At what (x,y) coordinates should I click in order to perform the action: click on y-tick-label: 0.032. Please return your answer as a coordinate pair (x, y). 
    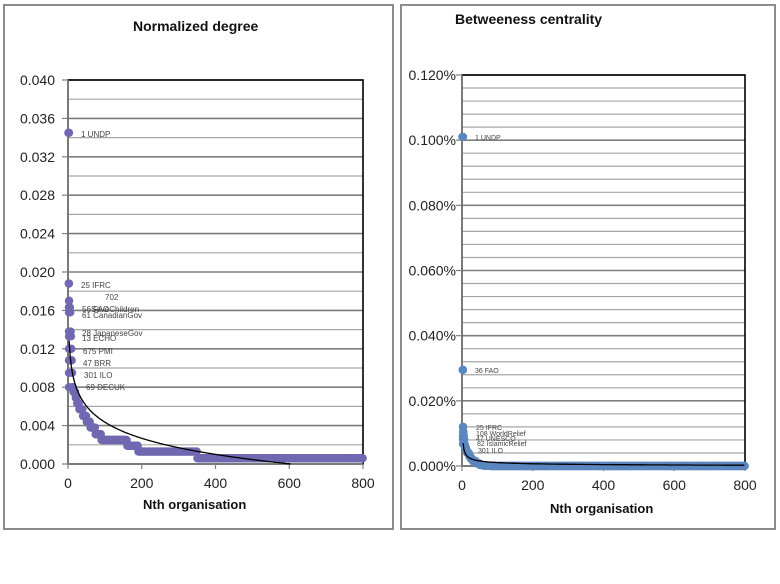
    Looking at the image, I should click on (37, 157).